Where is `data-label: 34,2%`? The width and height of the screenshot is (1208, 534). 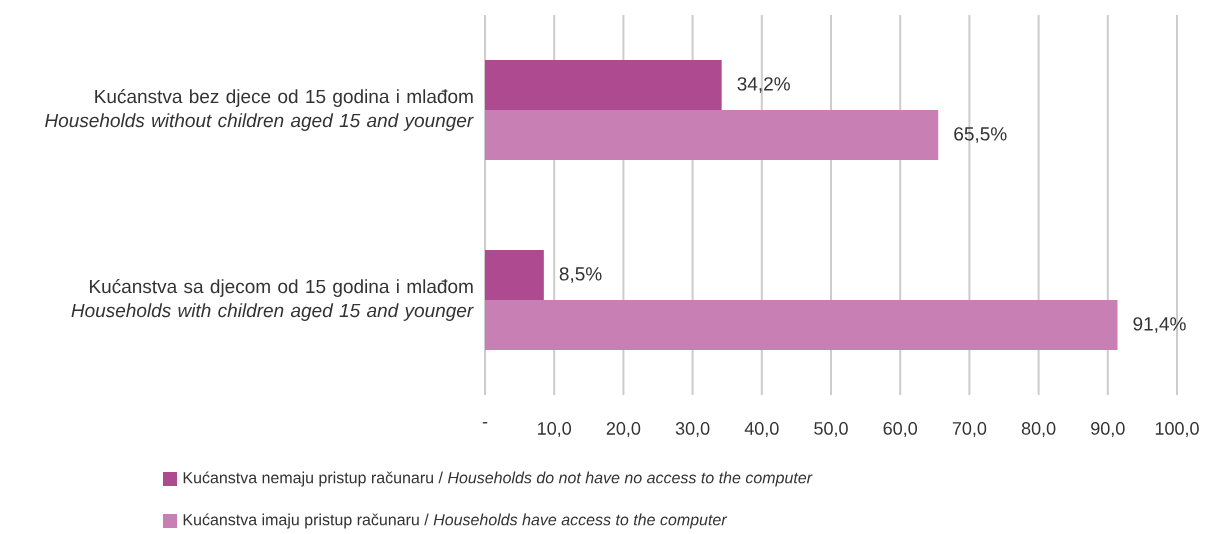
data-label: 34,2% is located at coordinates (763, 85).